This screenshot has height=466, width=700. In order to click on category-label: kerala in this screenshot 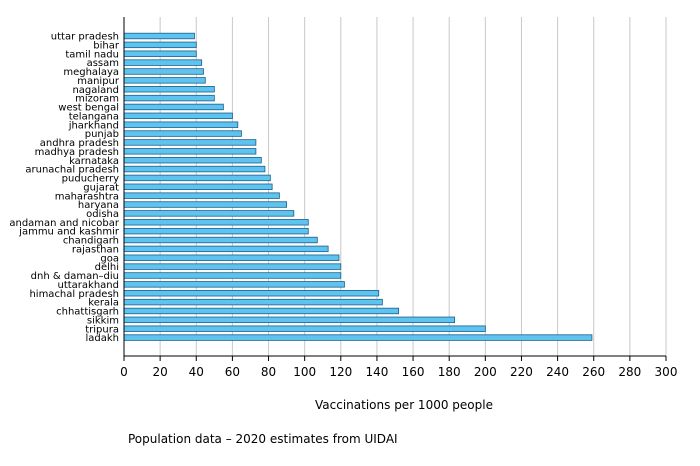, I will do `click(103, 303)`.